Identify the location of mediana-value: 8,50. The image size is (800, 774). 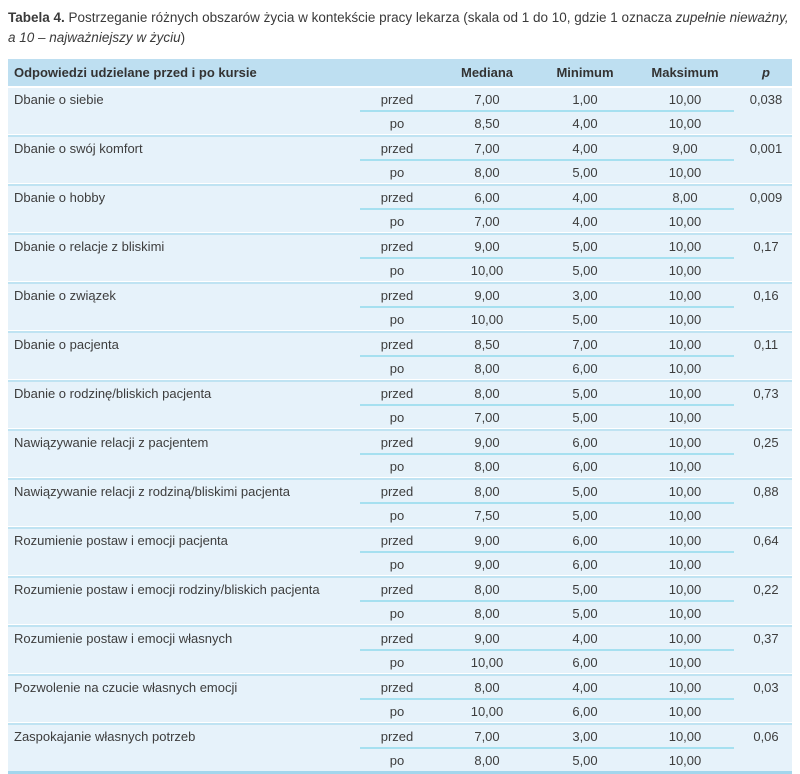
(487, 344).